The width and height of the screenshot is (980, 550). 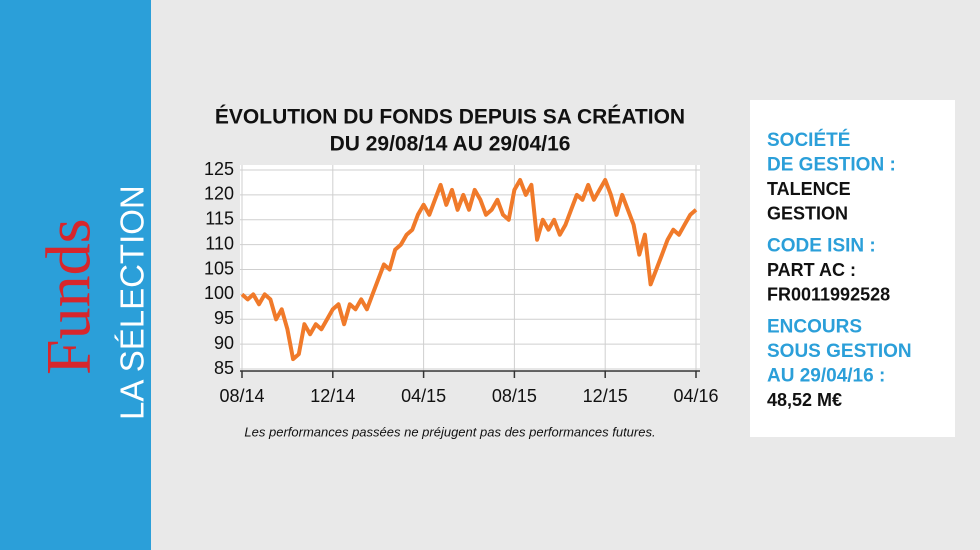 What do you see at coordinates (219, 169) in the screenshot?
I see `y-tick-label: 125` at bounding box center [219, 169].